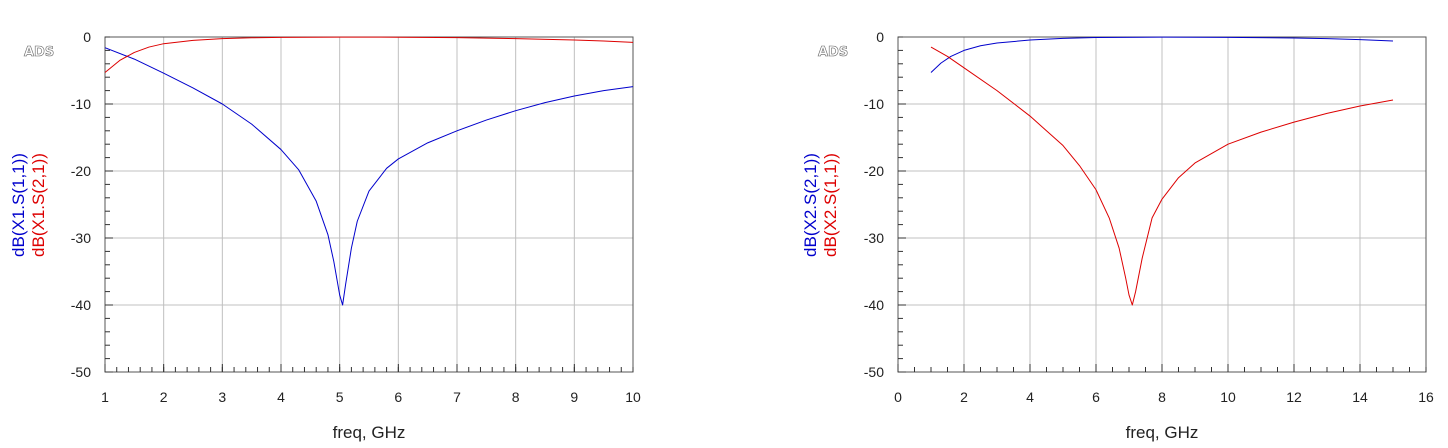  Describe the element at coordinates (810, 205) in the screenshot. I see `y-axis-label-line: dB(X2.S(2,1))` at that location.